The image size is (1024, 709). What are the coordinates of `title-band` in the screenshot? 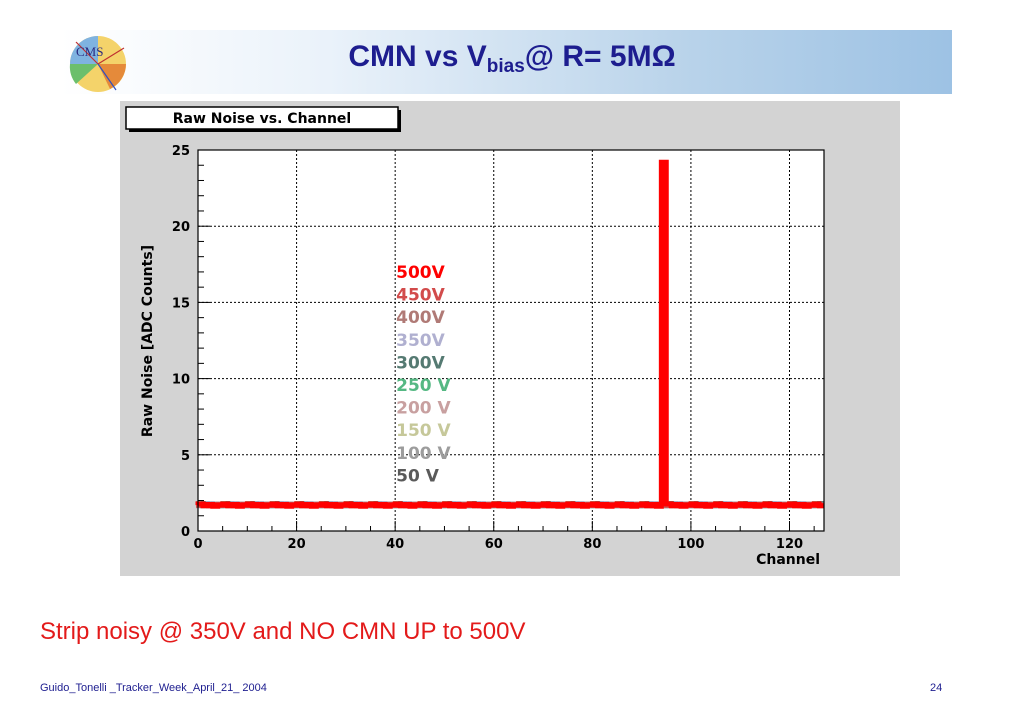 It's located at (506, 62).